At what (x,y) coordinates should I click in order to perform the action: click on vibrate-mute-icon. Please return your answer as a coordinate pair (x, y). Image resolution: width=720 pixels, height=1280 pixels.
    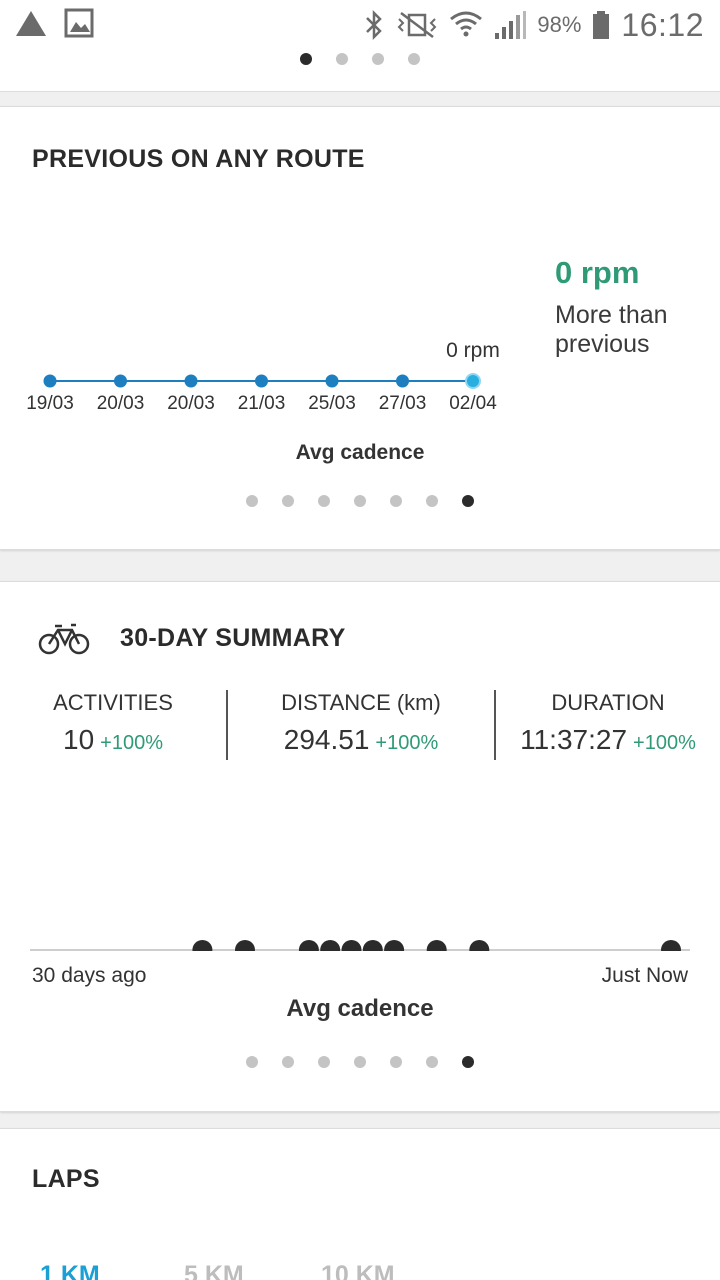
    Looking at the image, I should click on (417, 25).